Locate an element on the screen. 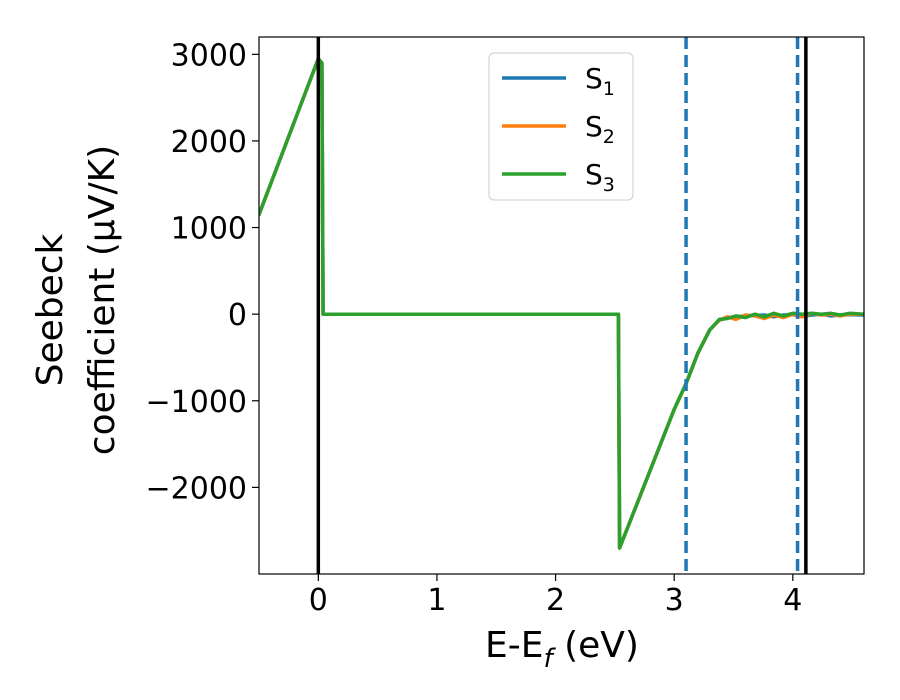 Image resolution: width=900 pixels, height=700 pixels. x-tick-label: 3 is located at coordinates (674, 600).